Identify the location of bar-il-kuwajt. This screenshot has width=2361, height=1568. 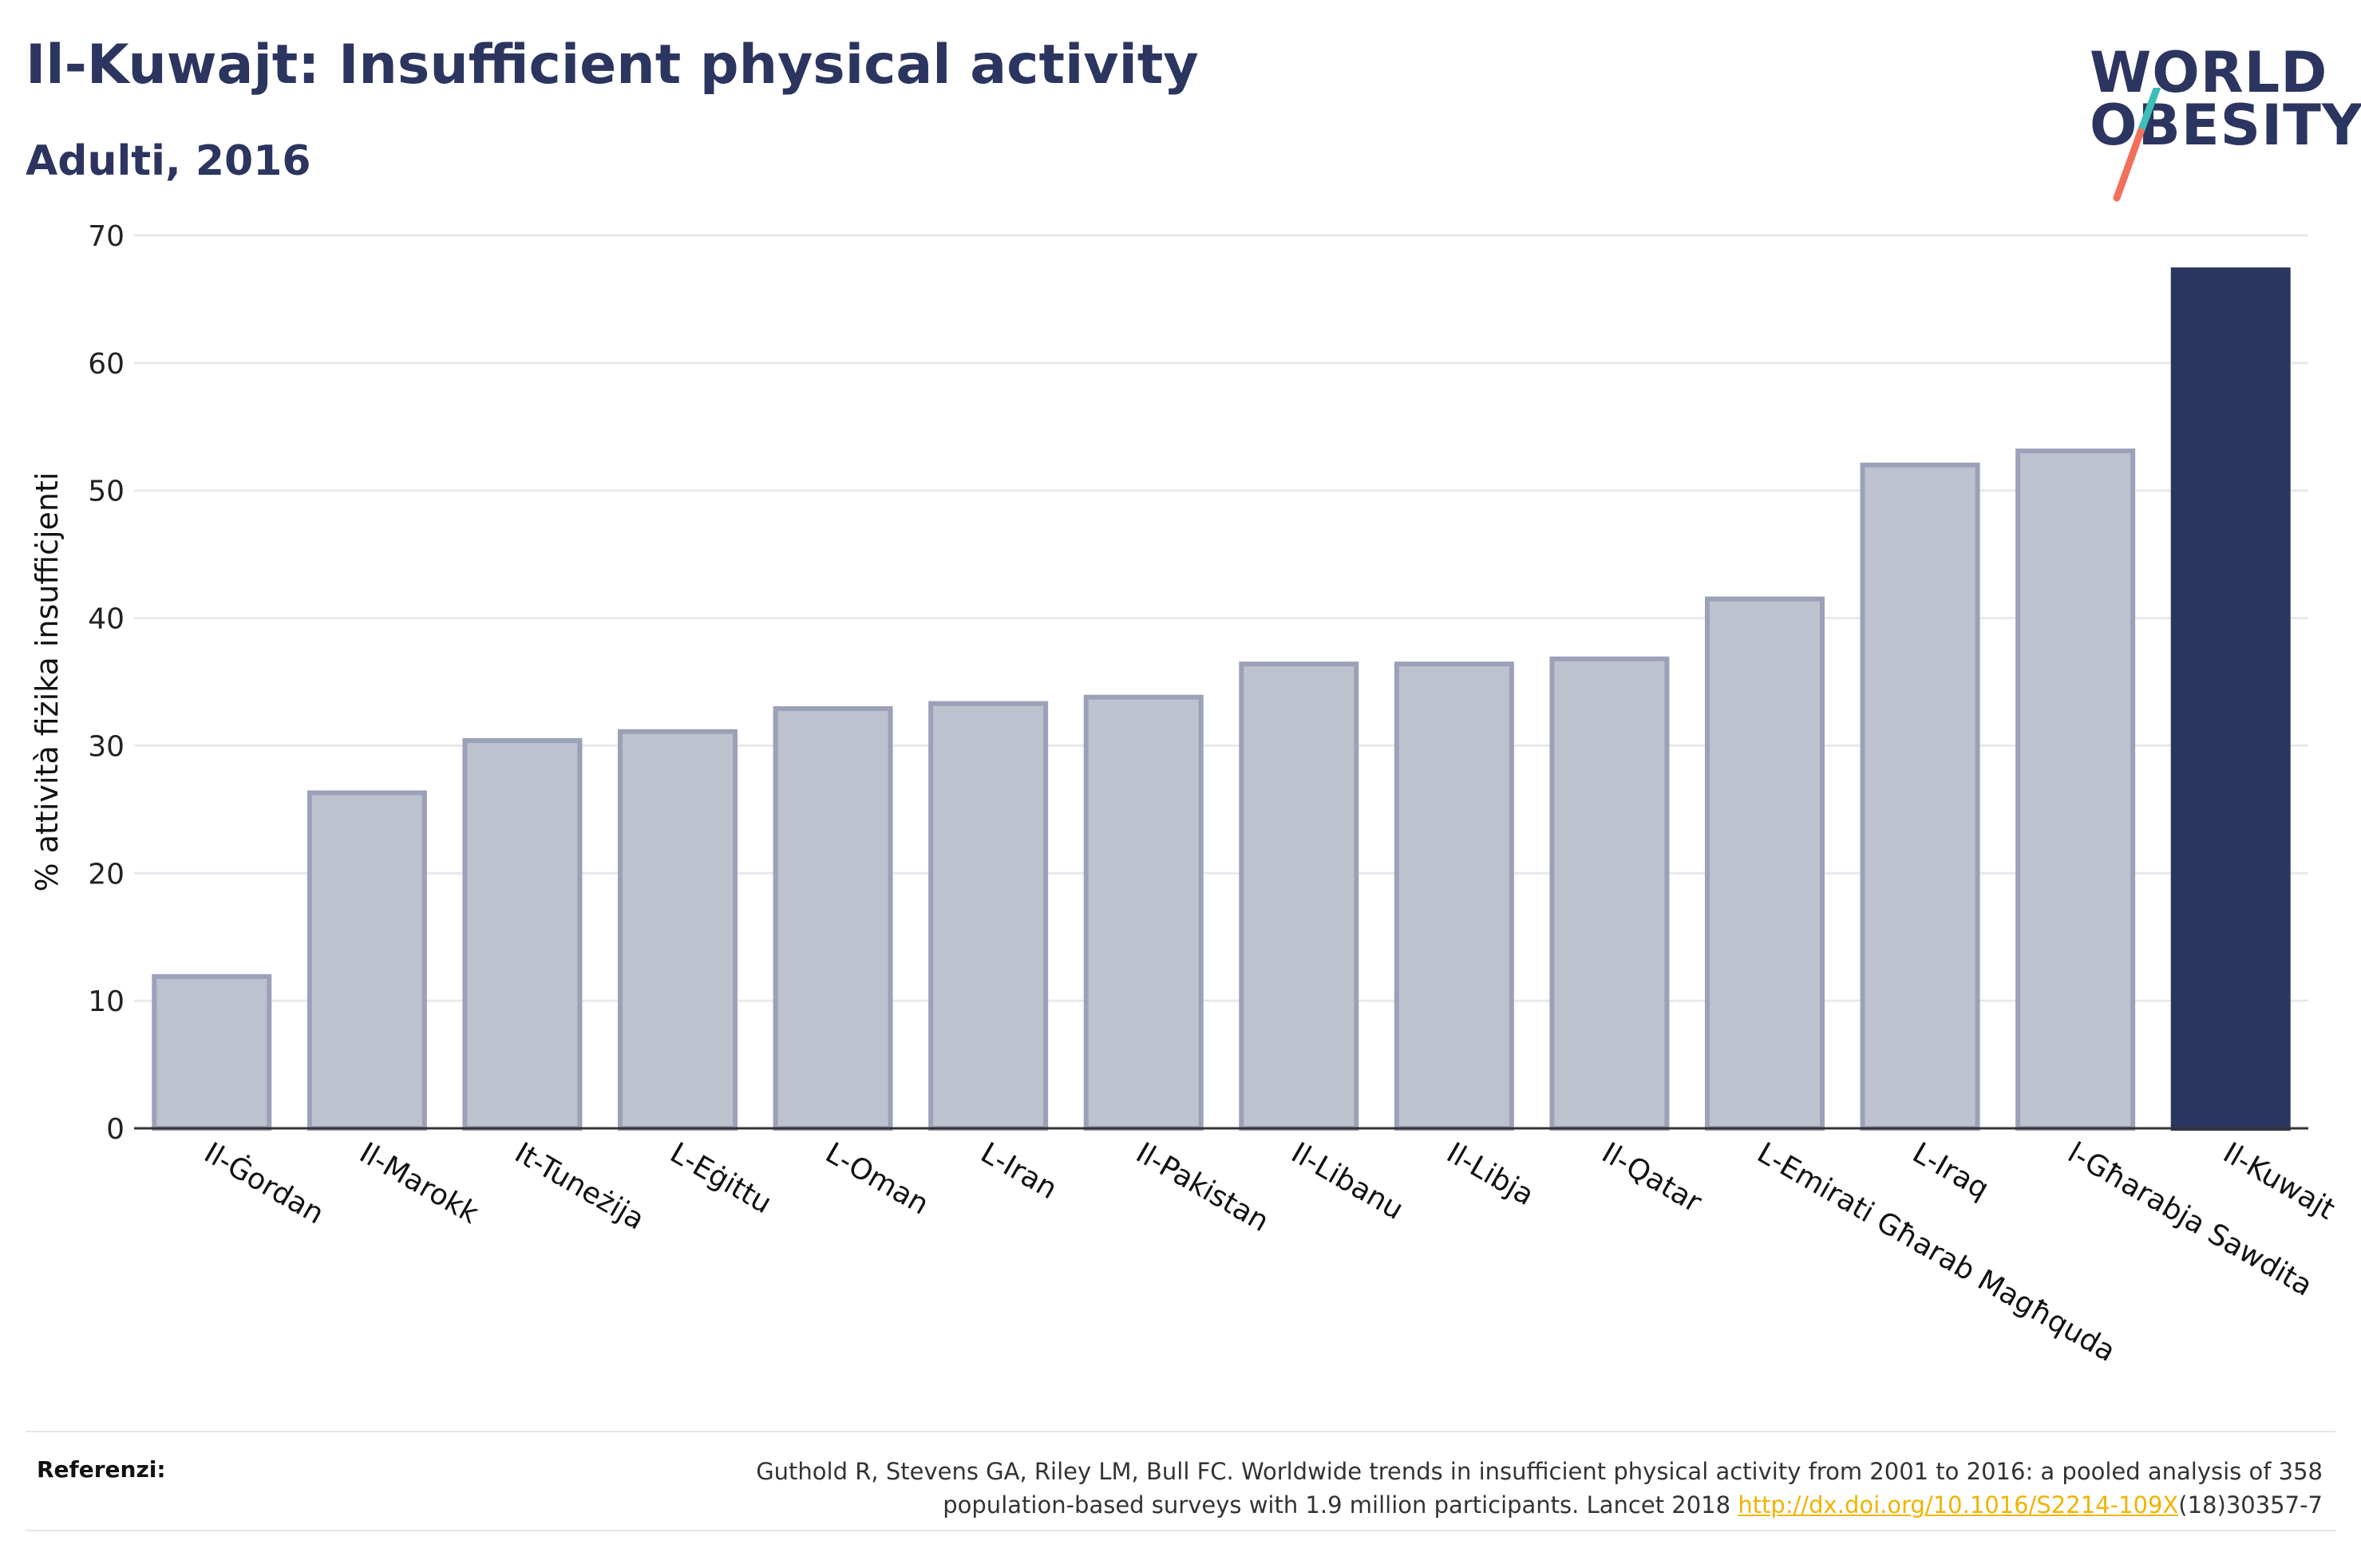
(2230, 699).